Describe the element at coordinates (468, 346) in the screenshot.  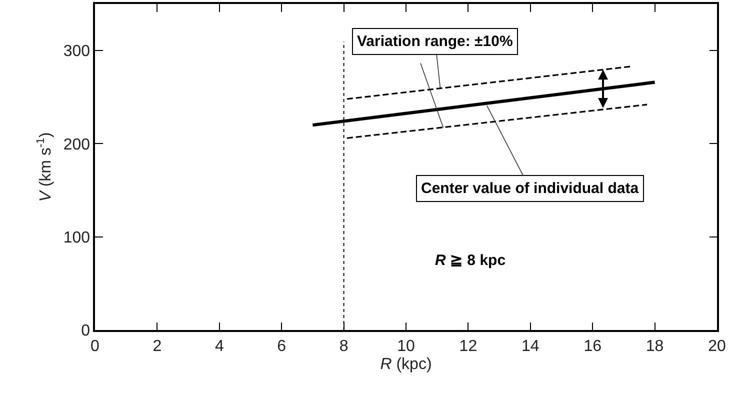
I see `x-tick-label: 12` at that location.